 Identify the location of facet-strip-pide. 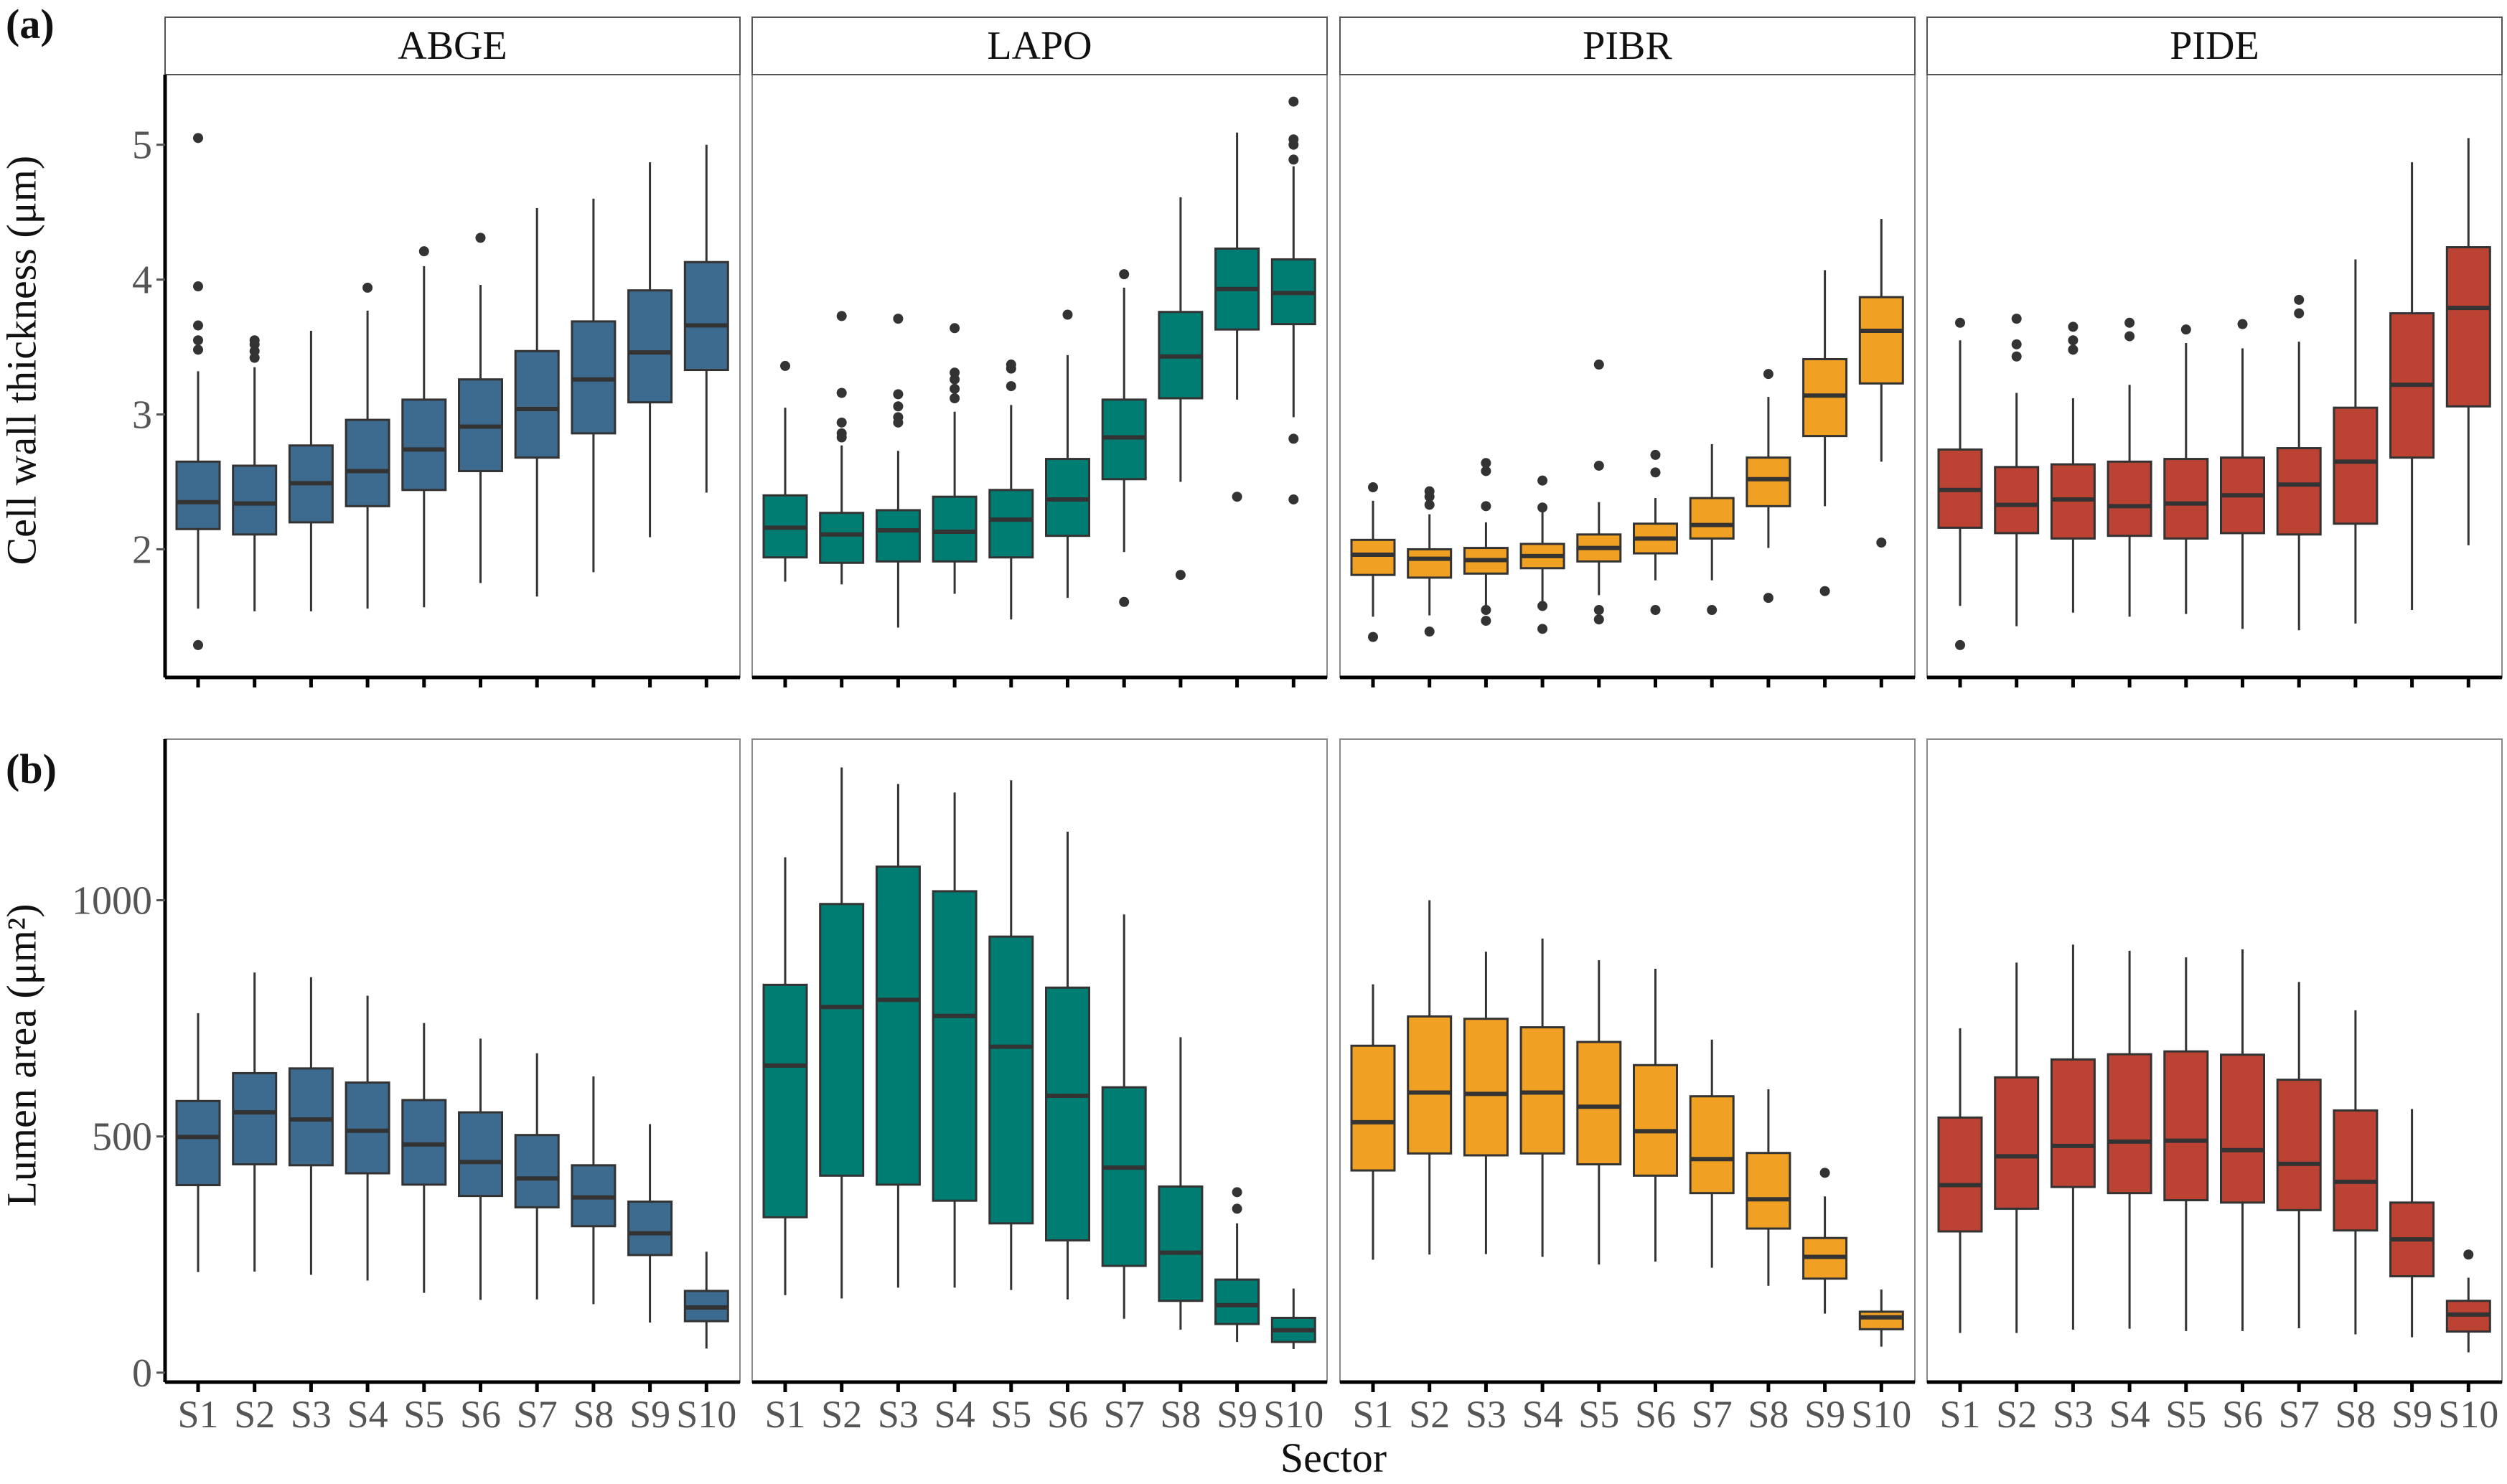
(2214, 46).